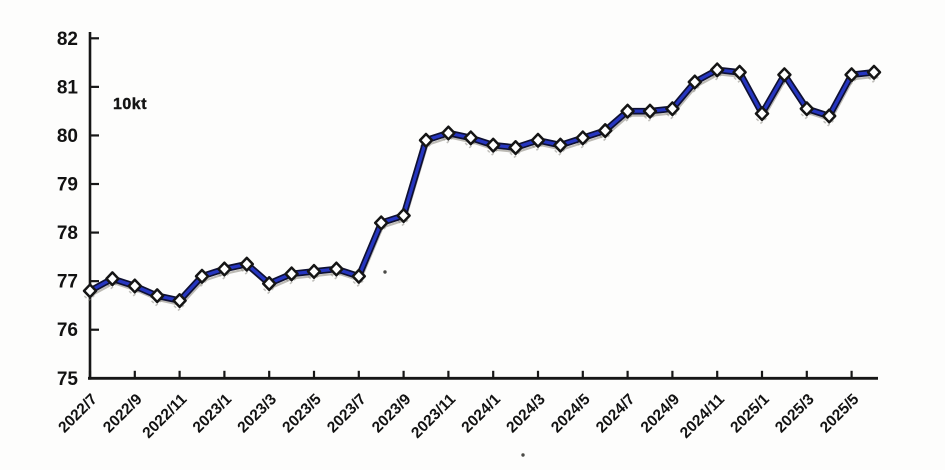 Image resolution: width=945 pixels, height=470 pixels. What do you see at coordinates (840, 414) in the screenshot?
I see `x-tick-label: 2025/5` at bounding box center [840, 414].